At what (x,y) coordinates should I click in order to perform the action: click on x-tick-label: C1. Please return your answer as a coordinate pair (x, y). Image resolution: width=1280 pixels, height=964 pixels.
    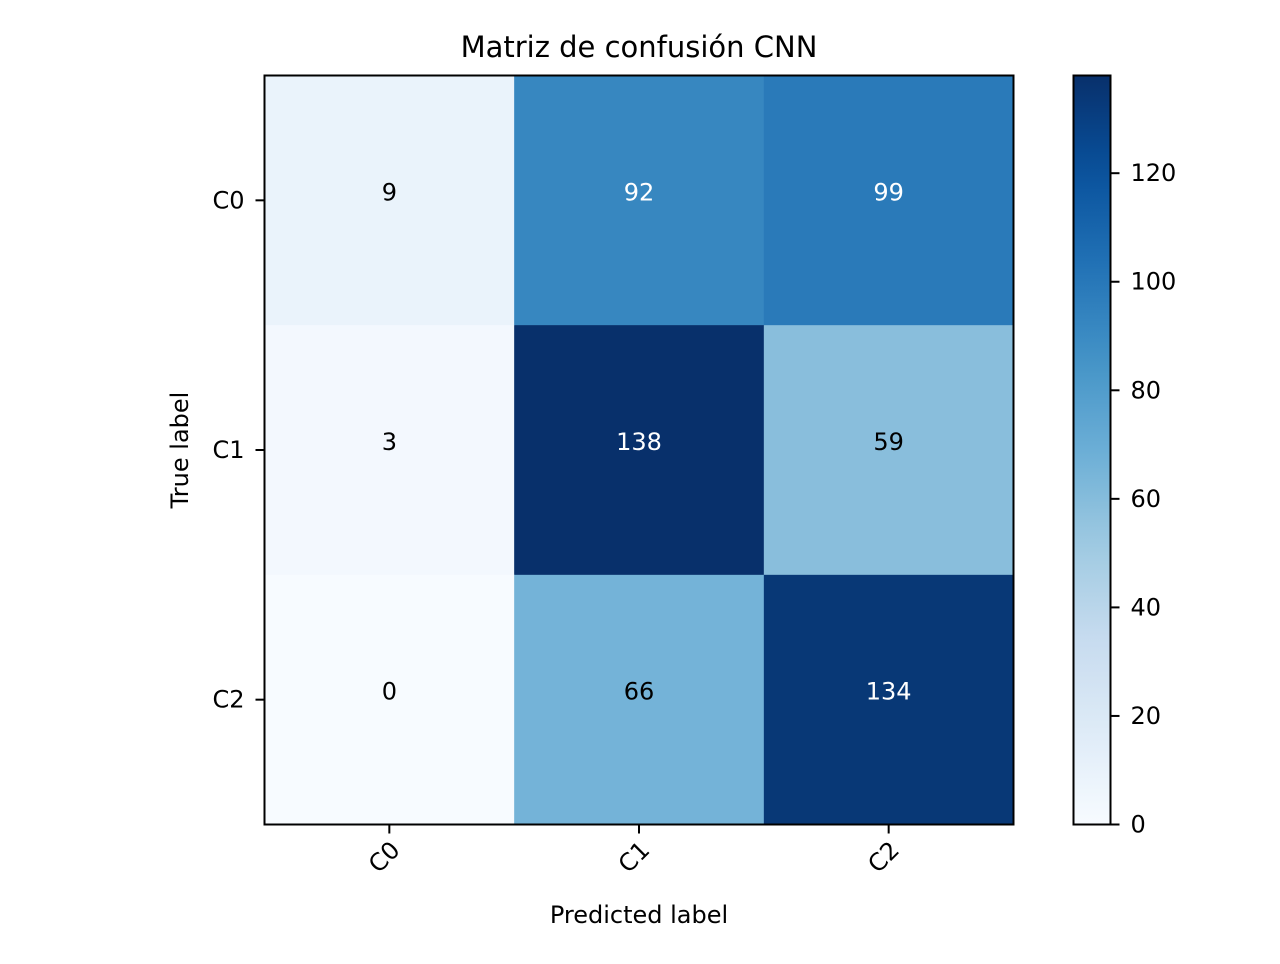
    Looking at the image, I should click on (634, 857).